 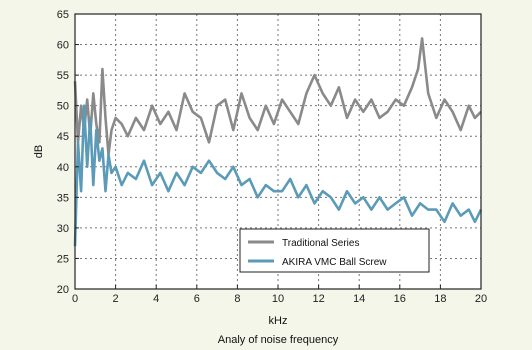 I want to click on legend-entry: Traditional Series, so click(x=320, y=243).